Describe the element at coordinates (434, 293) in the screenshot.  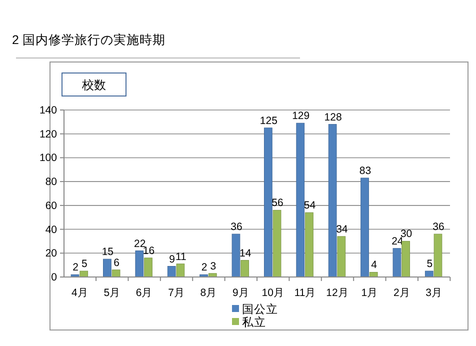
I see `x-tick-label: 3月` at that location.